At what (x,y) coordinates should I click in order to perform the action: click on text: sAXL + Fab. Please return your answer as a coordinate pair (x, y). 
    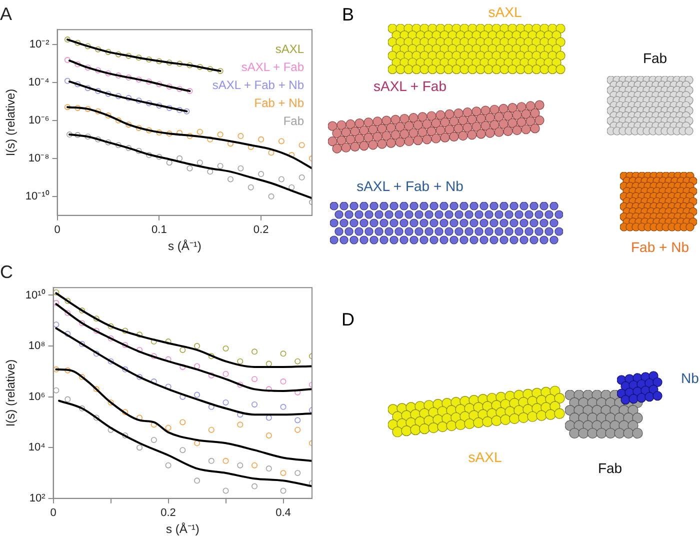
    Looking at the image, I should click on (410, 86).